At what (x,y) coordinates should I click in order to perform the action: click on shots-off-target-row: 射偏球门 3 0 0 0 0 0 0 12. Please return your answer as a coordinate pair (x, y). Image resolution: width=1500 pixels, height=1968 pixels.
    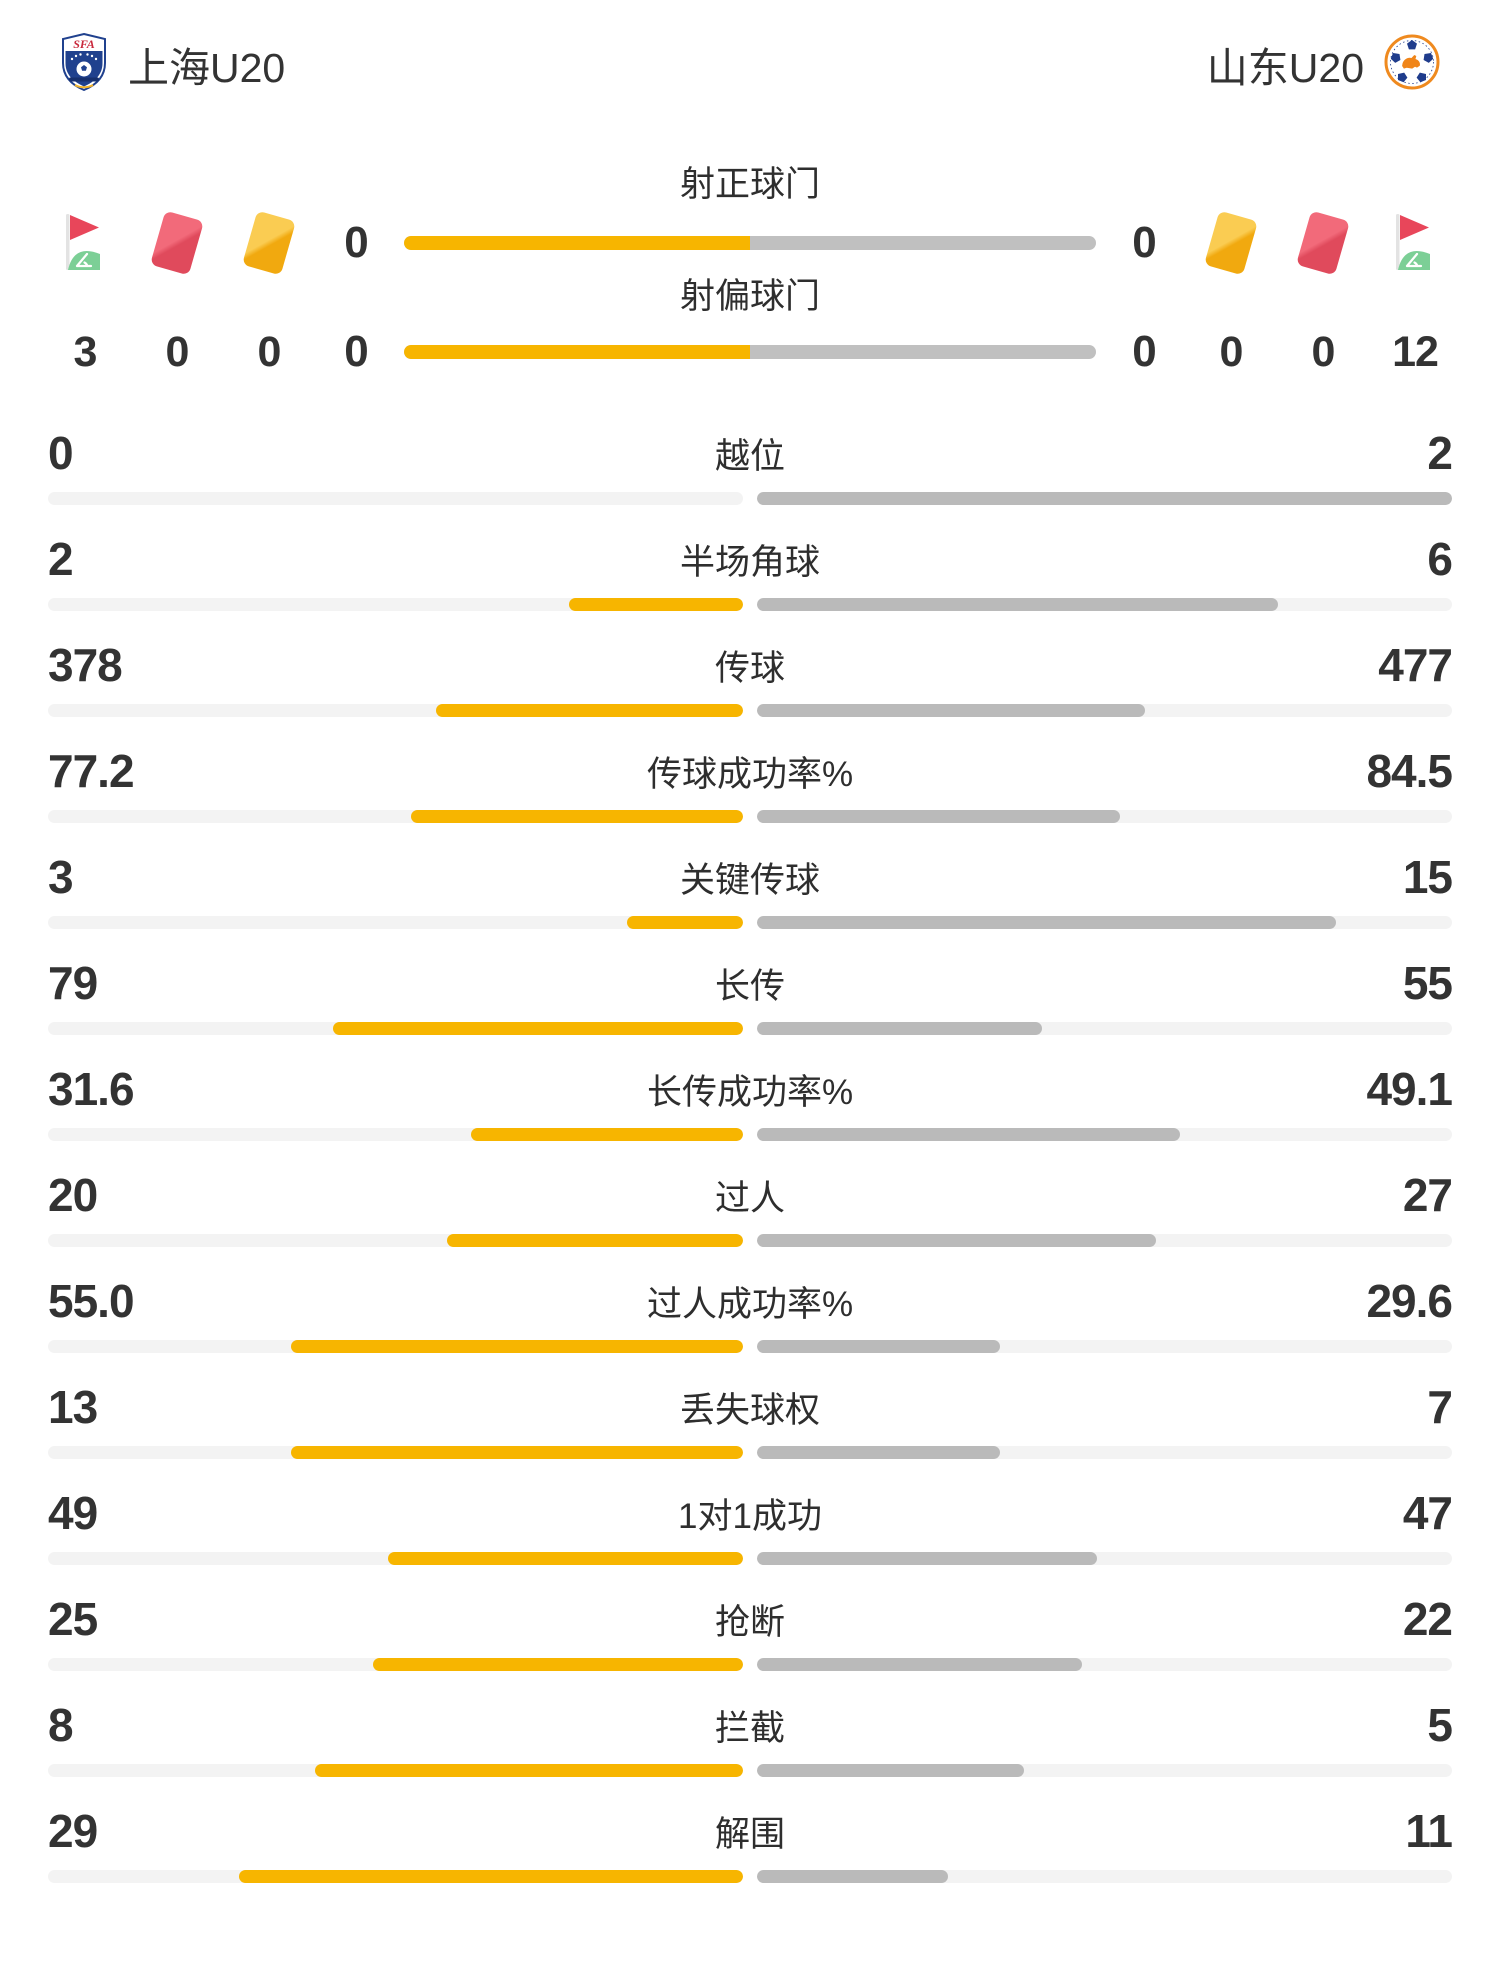
    Looking at the image, I should click on (750, 328).